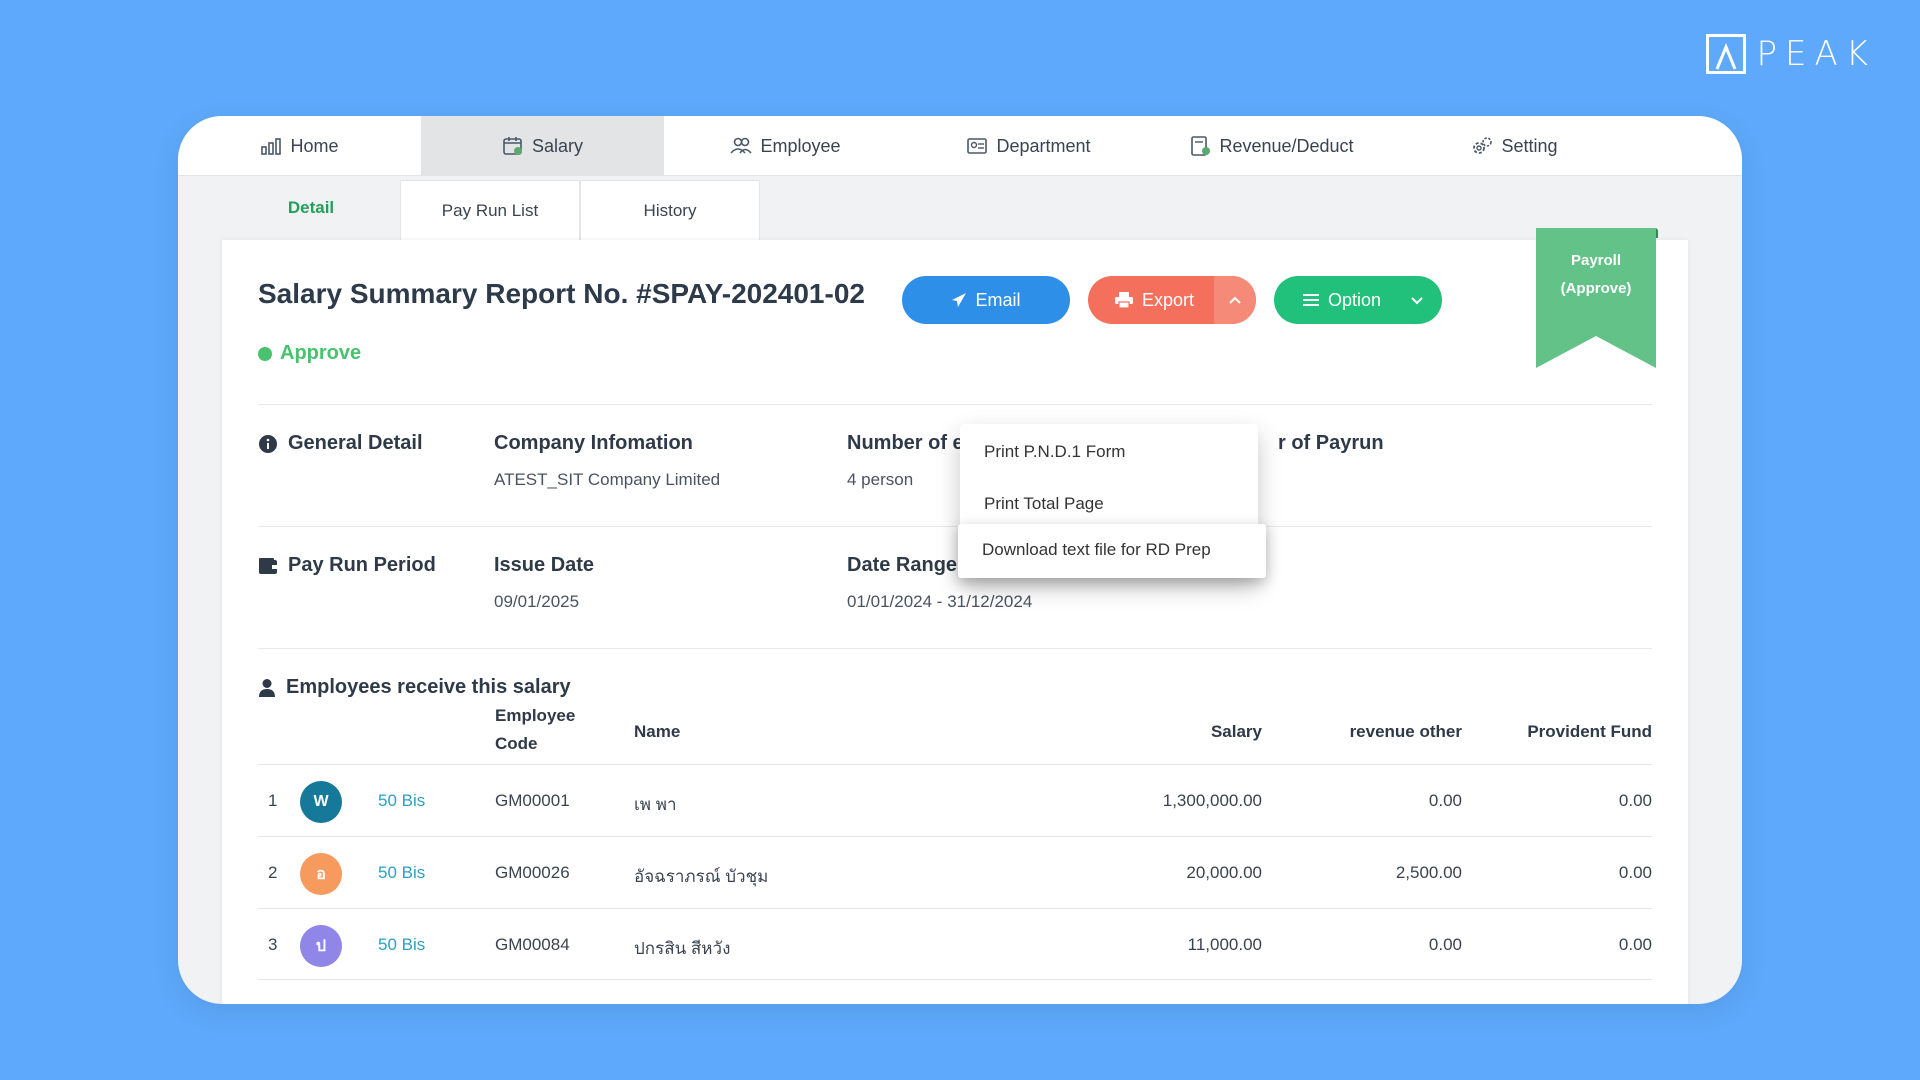  I want to click on payroll-approve-ribbon, so click(1597, 298).